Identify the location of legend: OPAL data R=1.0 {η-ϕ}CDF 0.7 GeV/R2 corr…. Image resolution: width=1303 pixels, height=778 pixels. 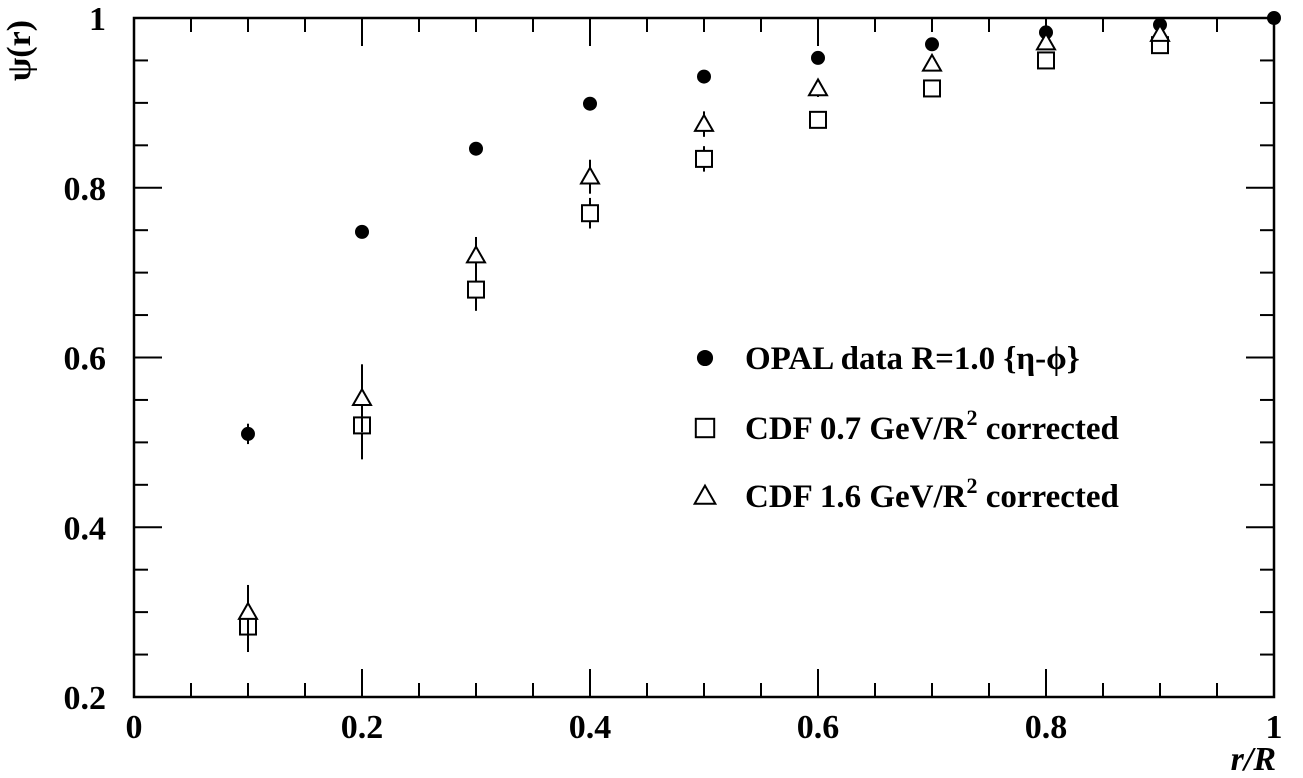
(905, 428).